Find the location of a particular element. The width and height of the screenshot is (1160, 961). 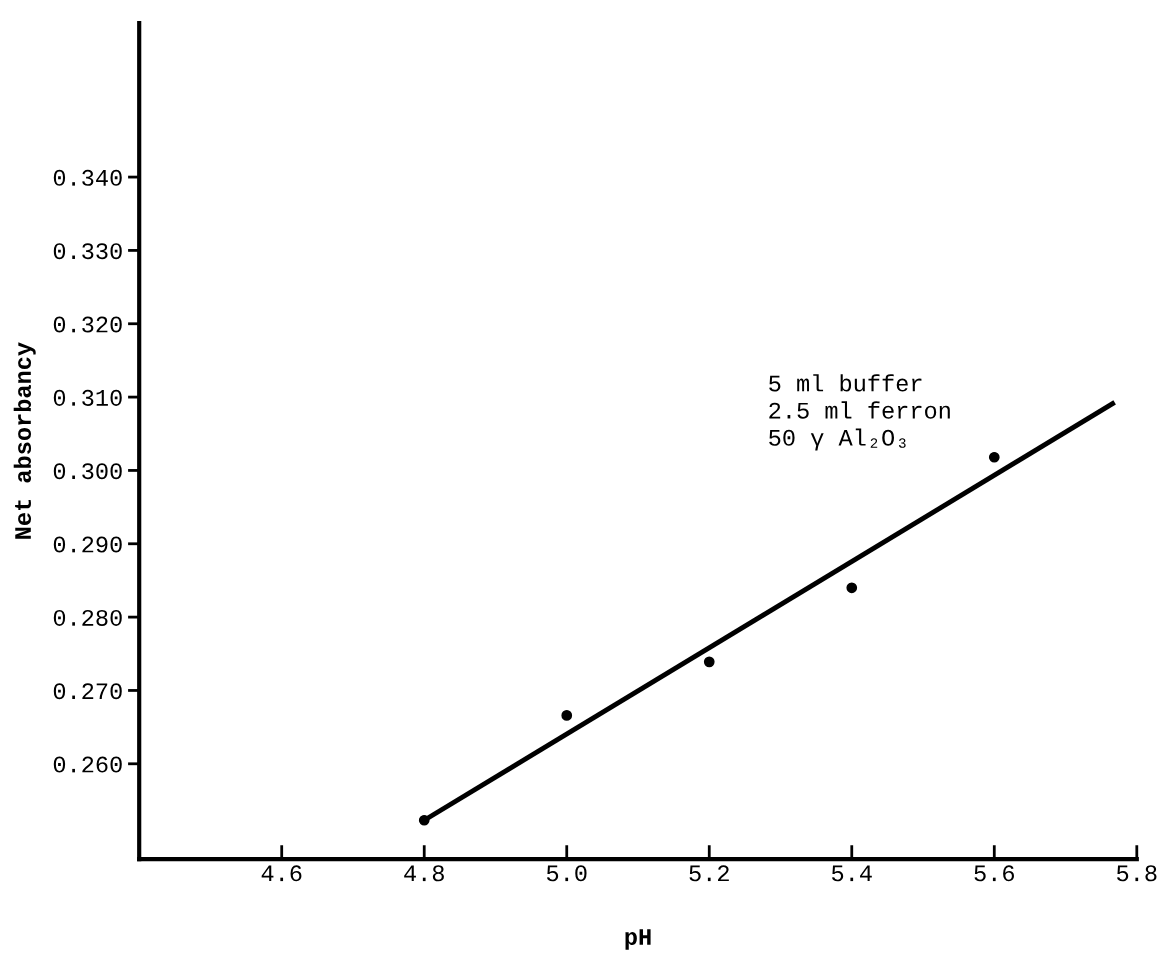

y-tick-label: 0.340 is located at coordinates (87, 177).